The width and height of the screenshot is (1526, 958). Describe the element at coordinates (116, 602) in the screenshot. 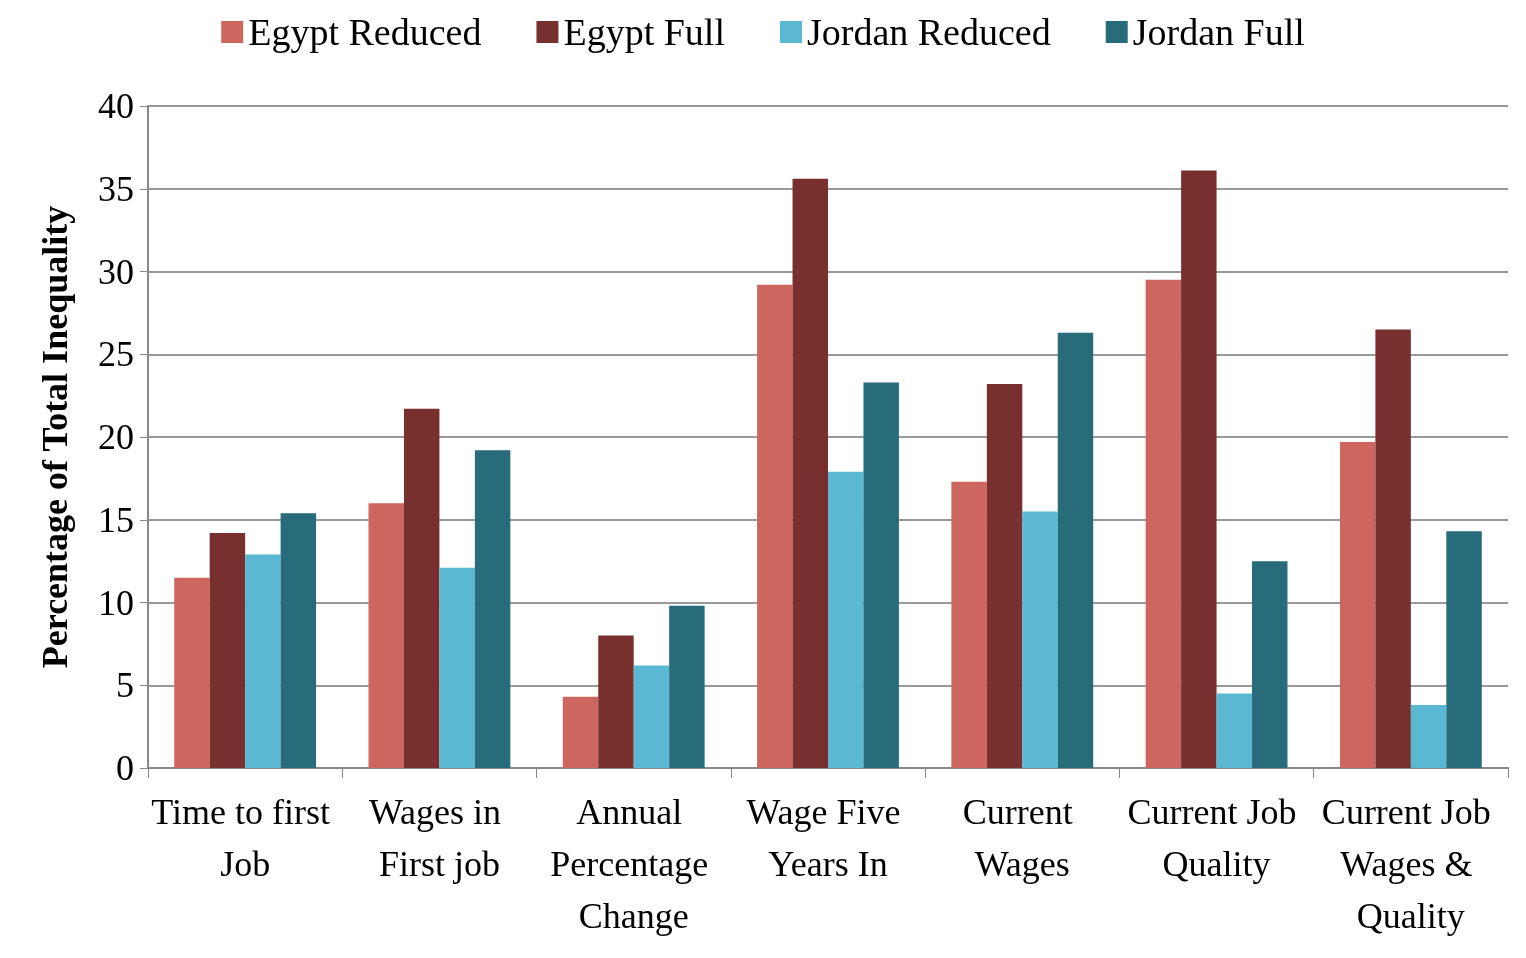

I see `y-tick-label: 10` at that location.